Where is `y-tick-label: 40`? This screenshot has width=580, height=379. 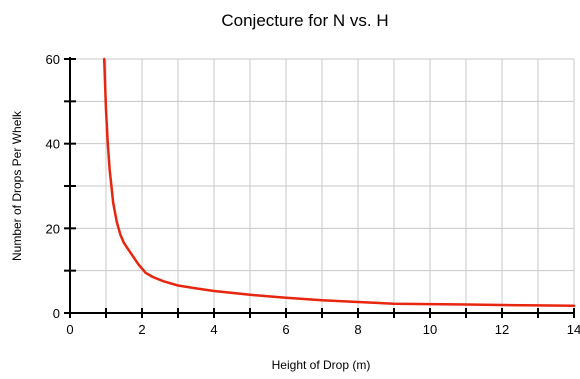 y-tick-label: 40 is located at coordinates (53, 144).